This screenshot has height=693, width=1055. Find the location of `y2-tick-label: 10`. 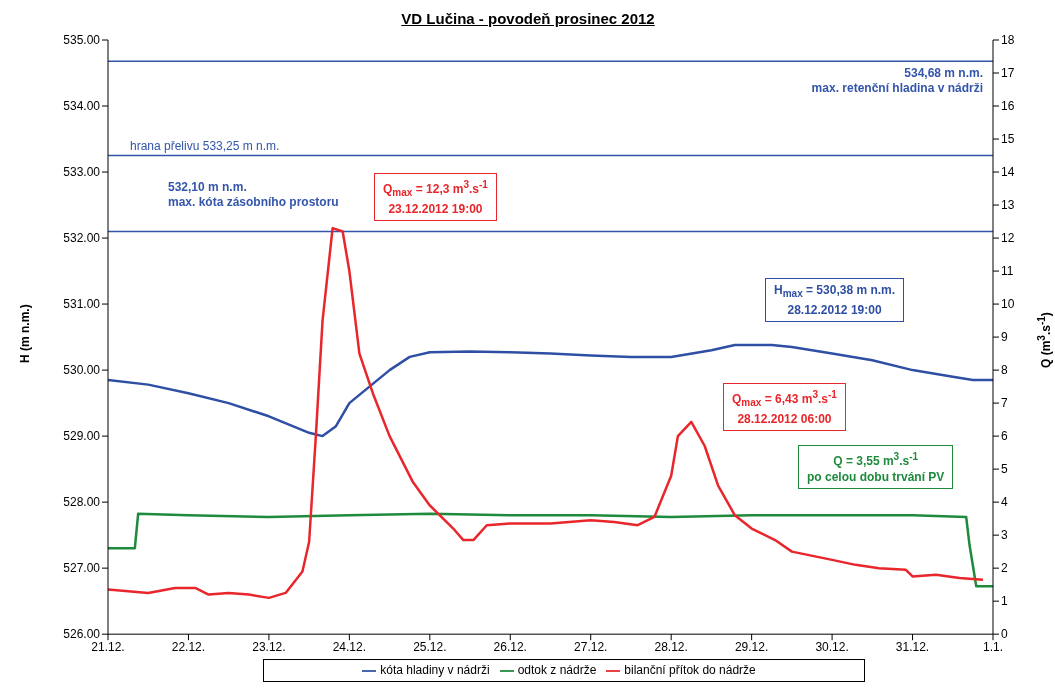

y2-tick-label: 10 is located at coordinates (1008, 304).